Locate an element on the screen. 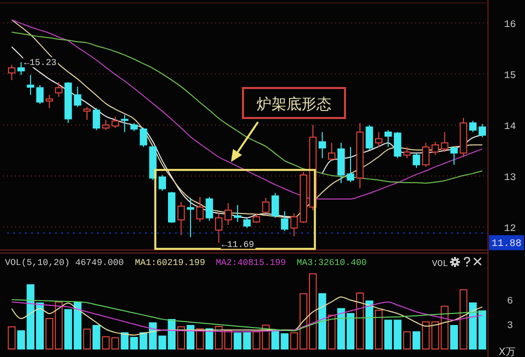  y-tick-label: 13 is located at coordinates (510, 178).